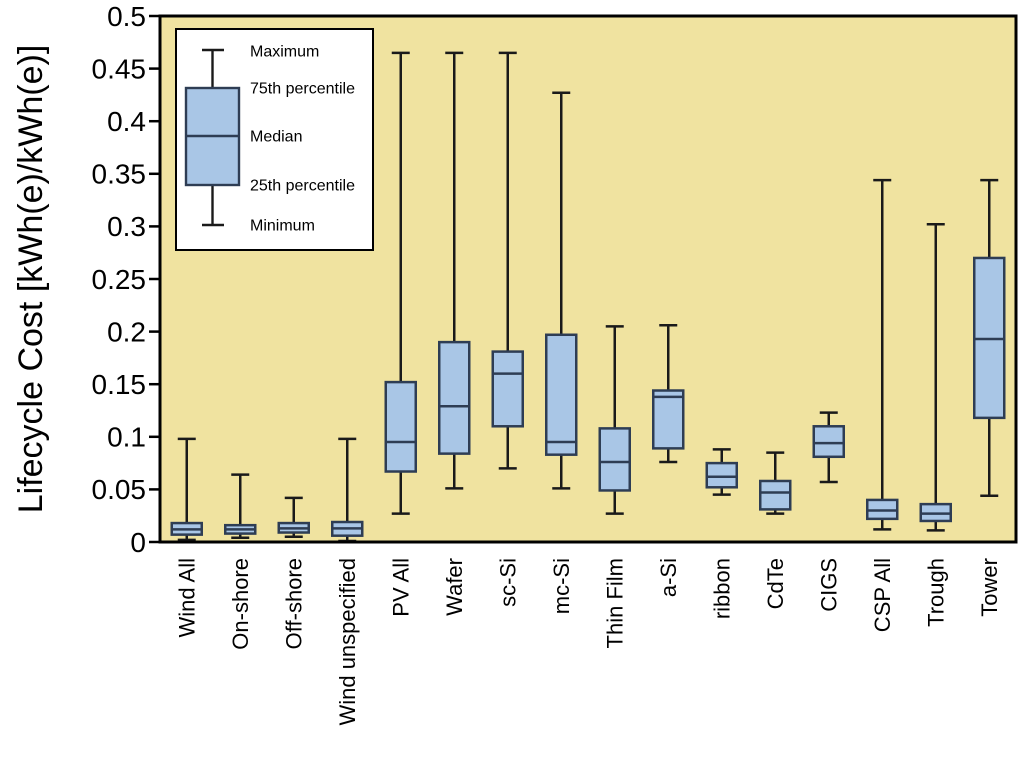  Describe the element at coordinates (561, 290) in the screenshot. I see `box-mc-si` at that location.